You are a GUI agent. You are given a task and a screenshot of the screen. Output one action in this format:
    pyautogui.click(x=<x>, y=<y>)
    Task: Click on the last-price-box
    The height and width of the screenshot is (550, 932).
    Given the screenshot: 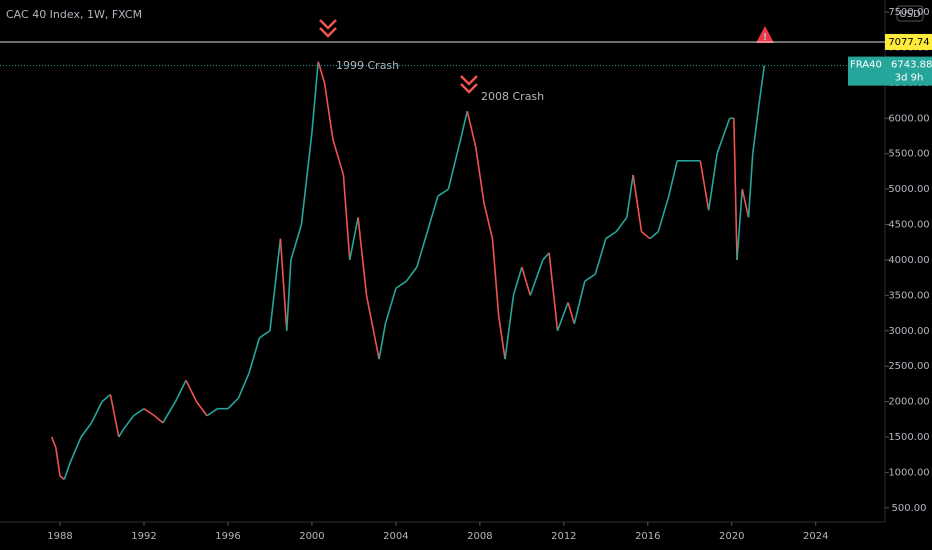 What is the action you would take?
    pyautogui.click(x=908, y=71)
    